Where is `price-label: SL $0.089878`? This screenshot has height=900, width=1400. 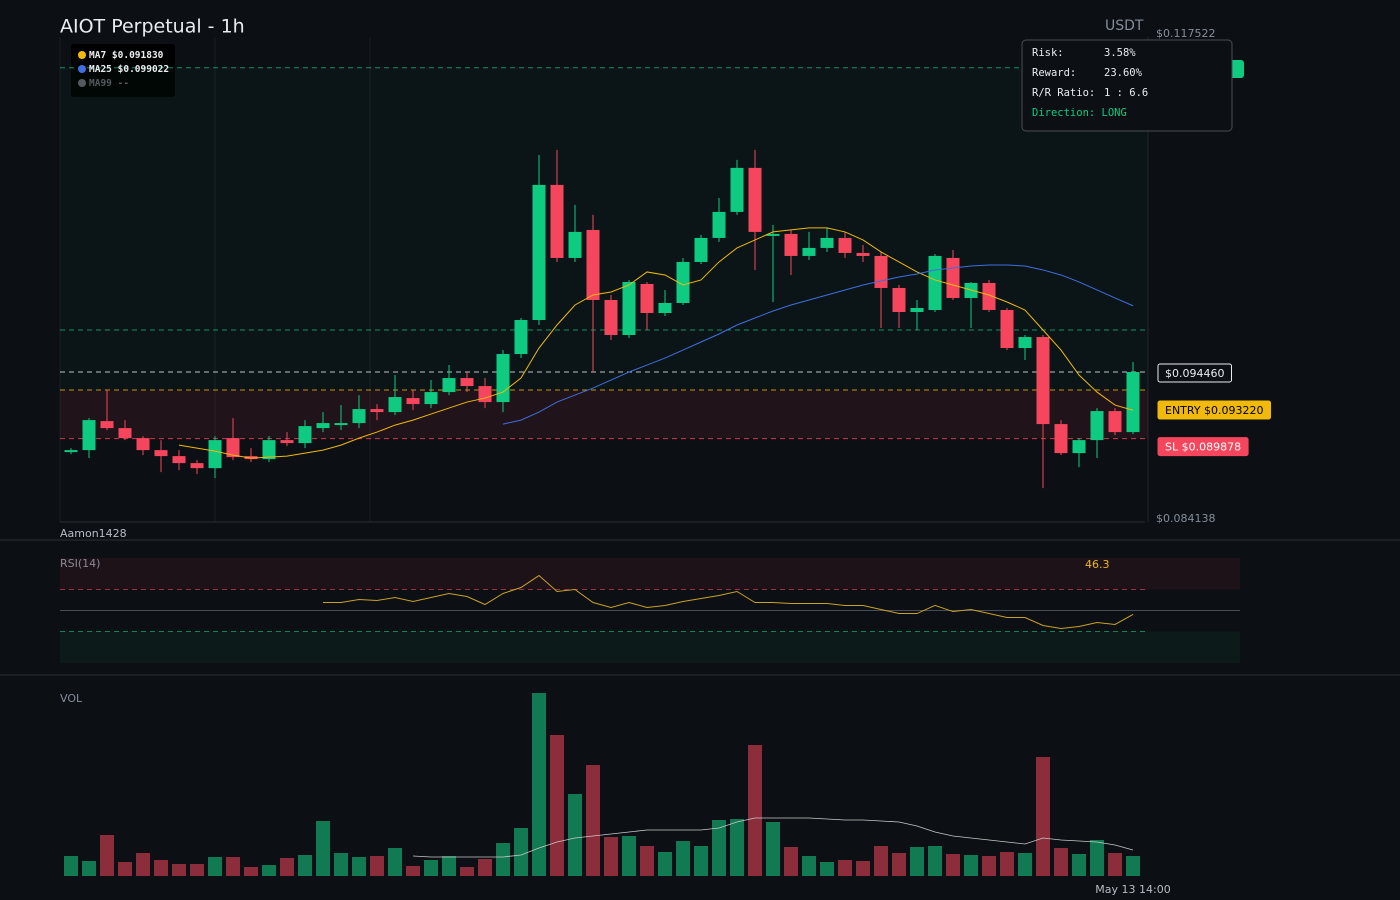
price-label: SL $0.089878 is located at coordinates (1203, 447).